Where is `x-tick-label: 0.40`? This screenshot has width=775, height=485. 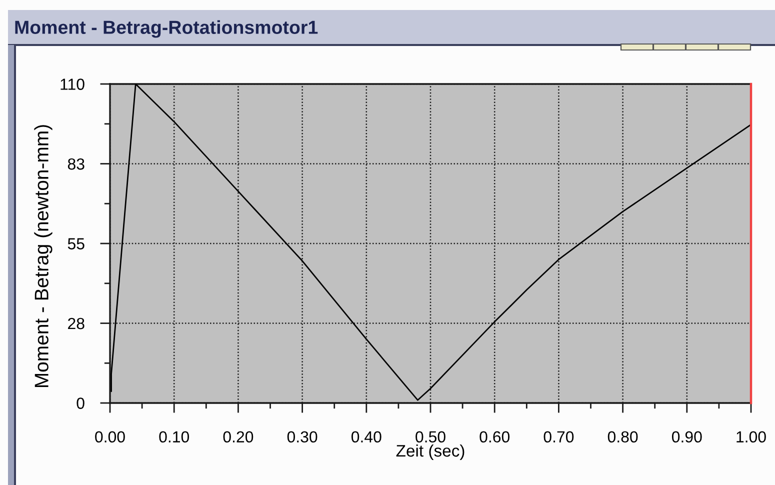 x-tick-label: 0.40 is located at coordinates (366, 437).